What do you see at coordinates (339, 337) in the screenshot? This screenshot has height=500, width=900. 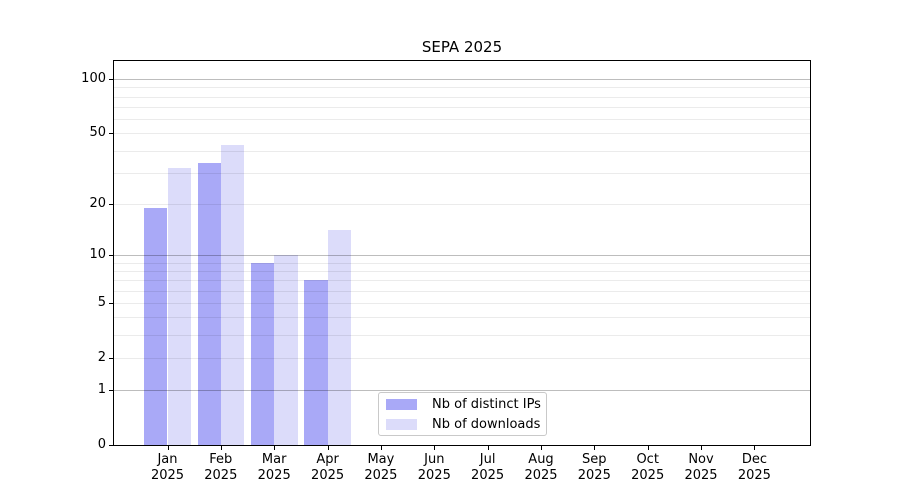 I see `bar-downloads-apr` at bounding box center [339, 337].